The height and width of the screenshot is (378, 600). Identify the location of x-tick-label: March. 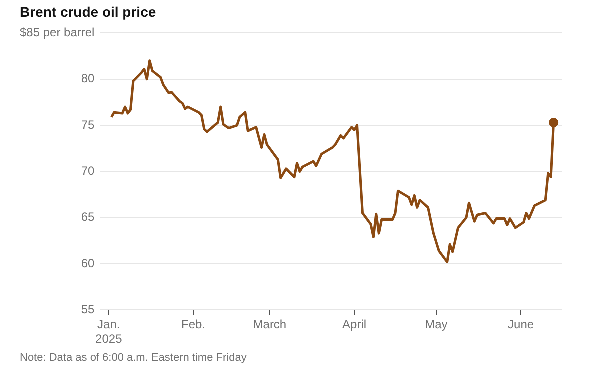
(270, 325).